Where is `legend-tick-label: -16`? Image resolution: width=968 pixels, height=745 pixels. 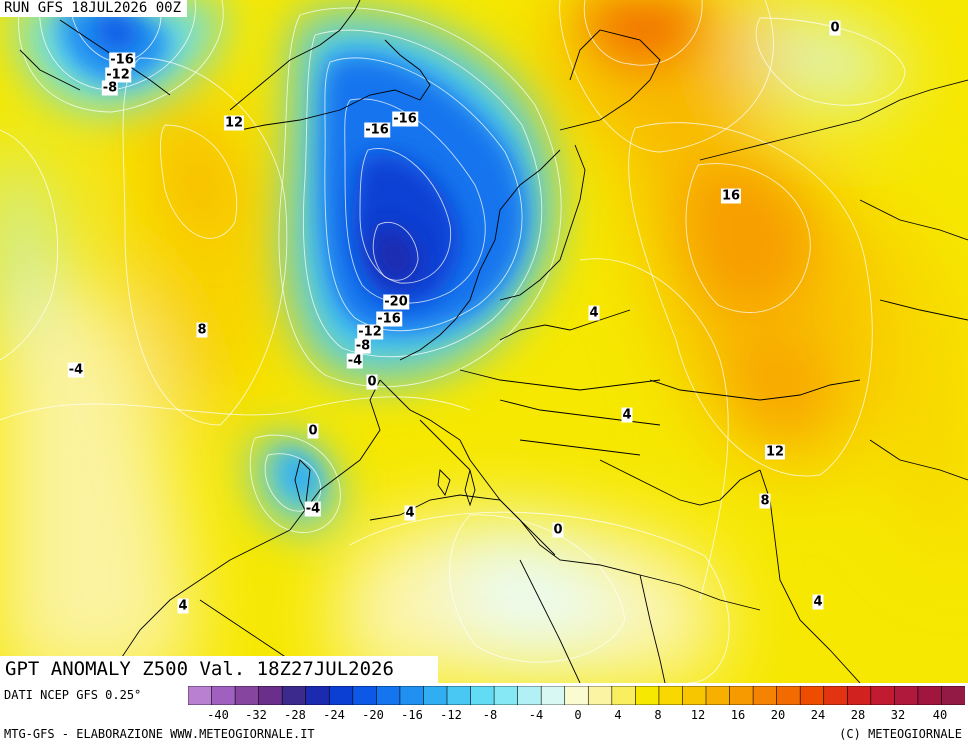
legend-tick-label: -16 is located at coordinates (412, 715).